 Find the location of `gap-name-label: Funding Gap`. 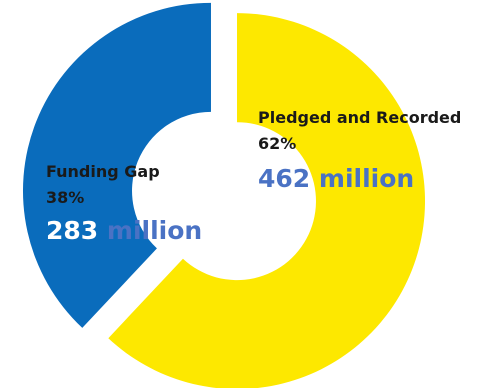

gap-name-label: Funding Gap is located at coordinates (103, 171).